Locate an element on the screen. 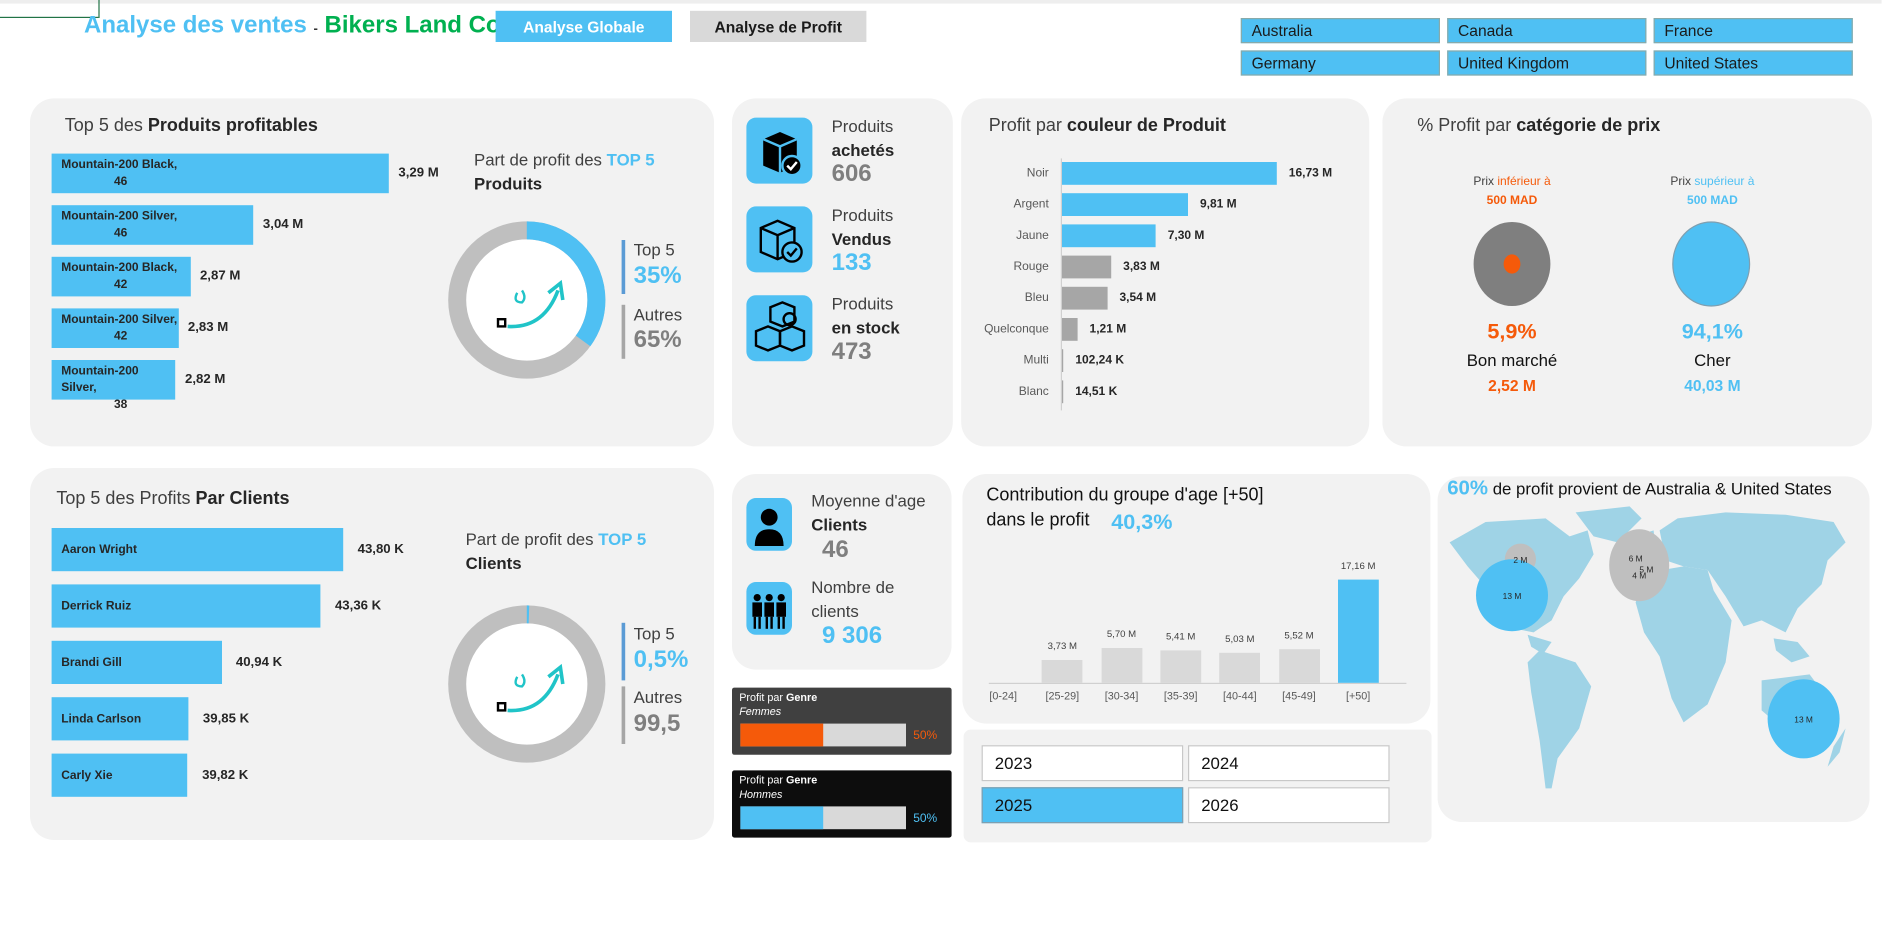  country-slicer-france: France is located at coordinates (1753, 31).